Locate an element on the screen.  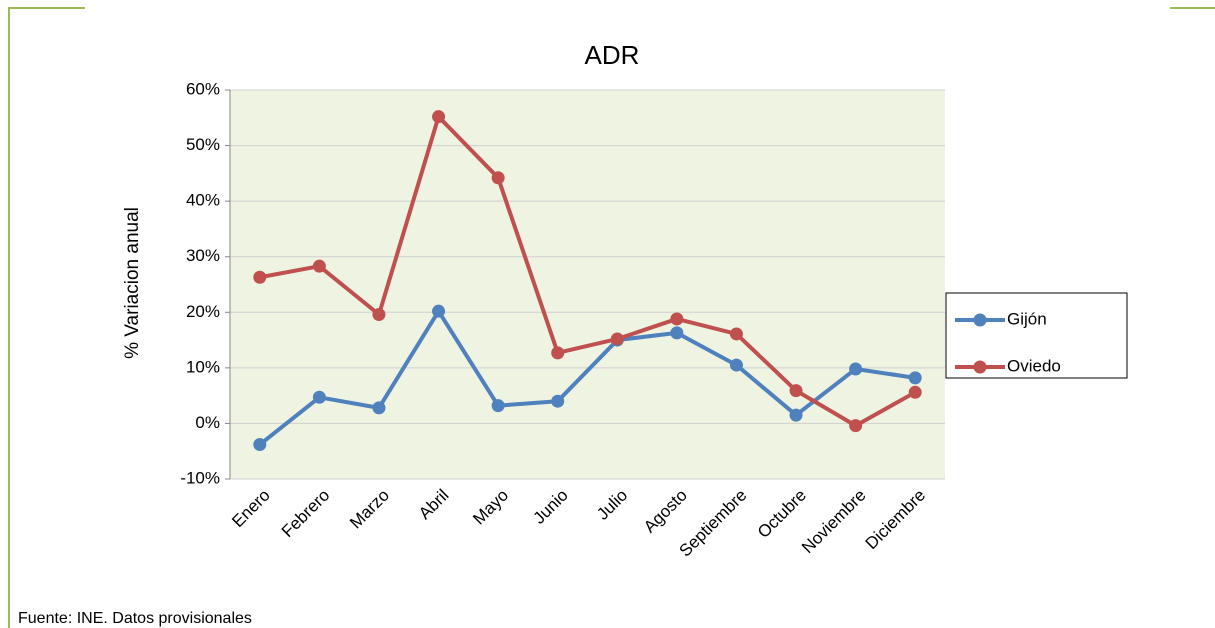
x-tick-label: Mayo is located at coordinates (490, 507).